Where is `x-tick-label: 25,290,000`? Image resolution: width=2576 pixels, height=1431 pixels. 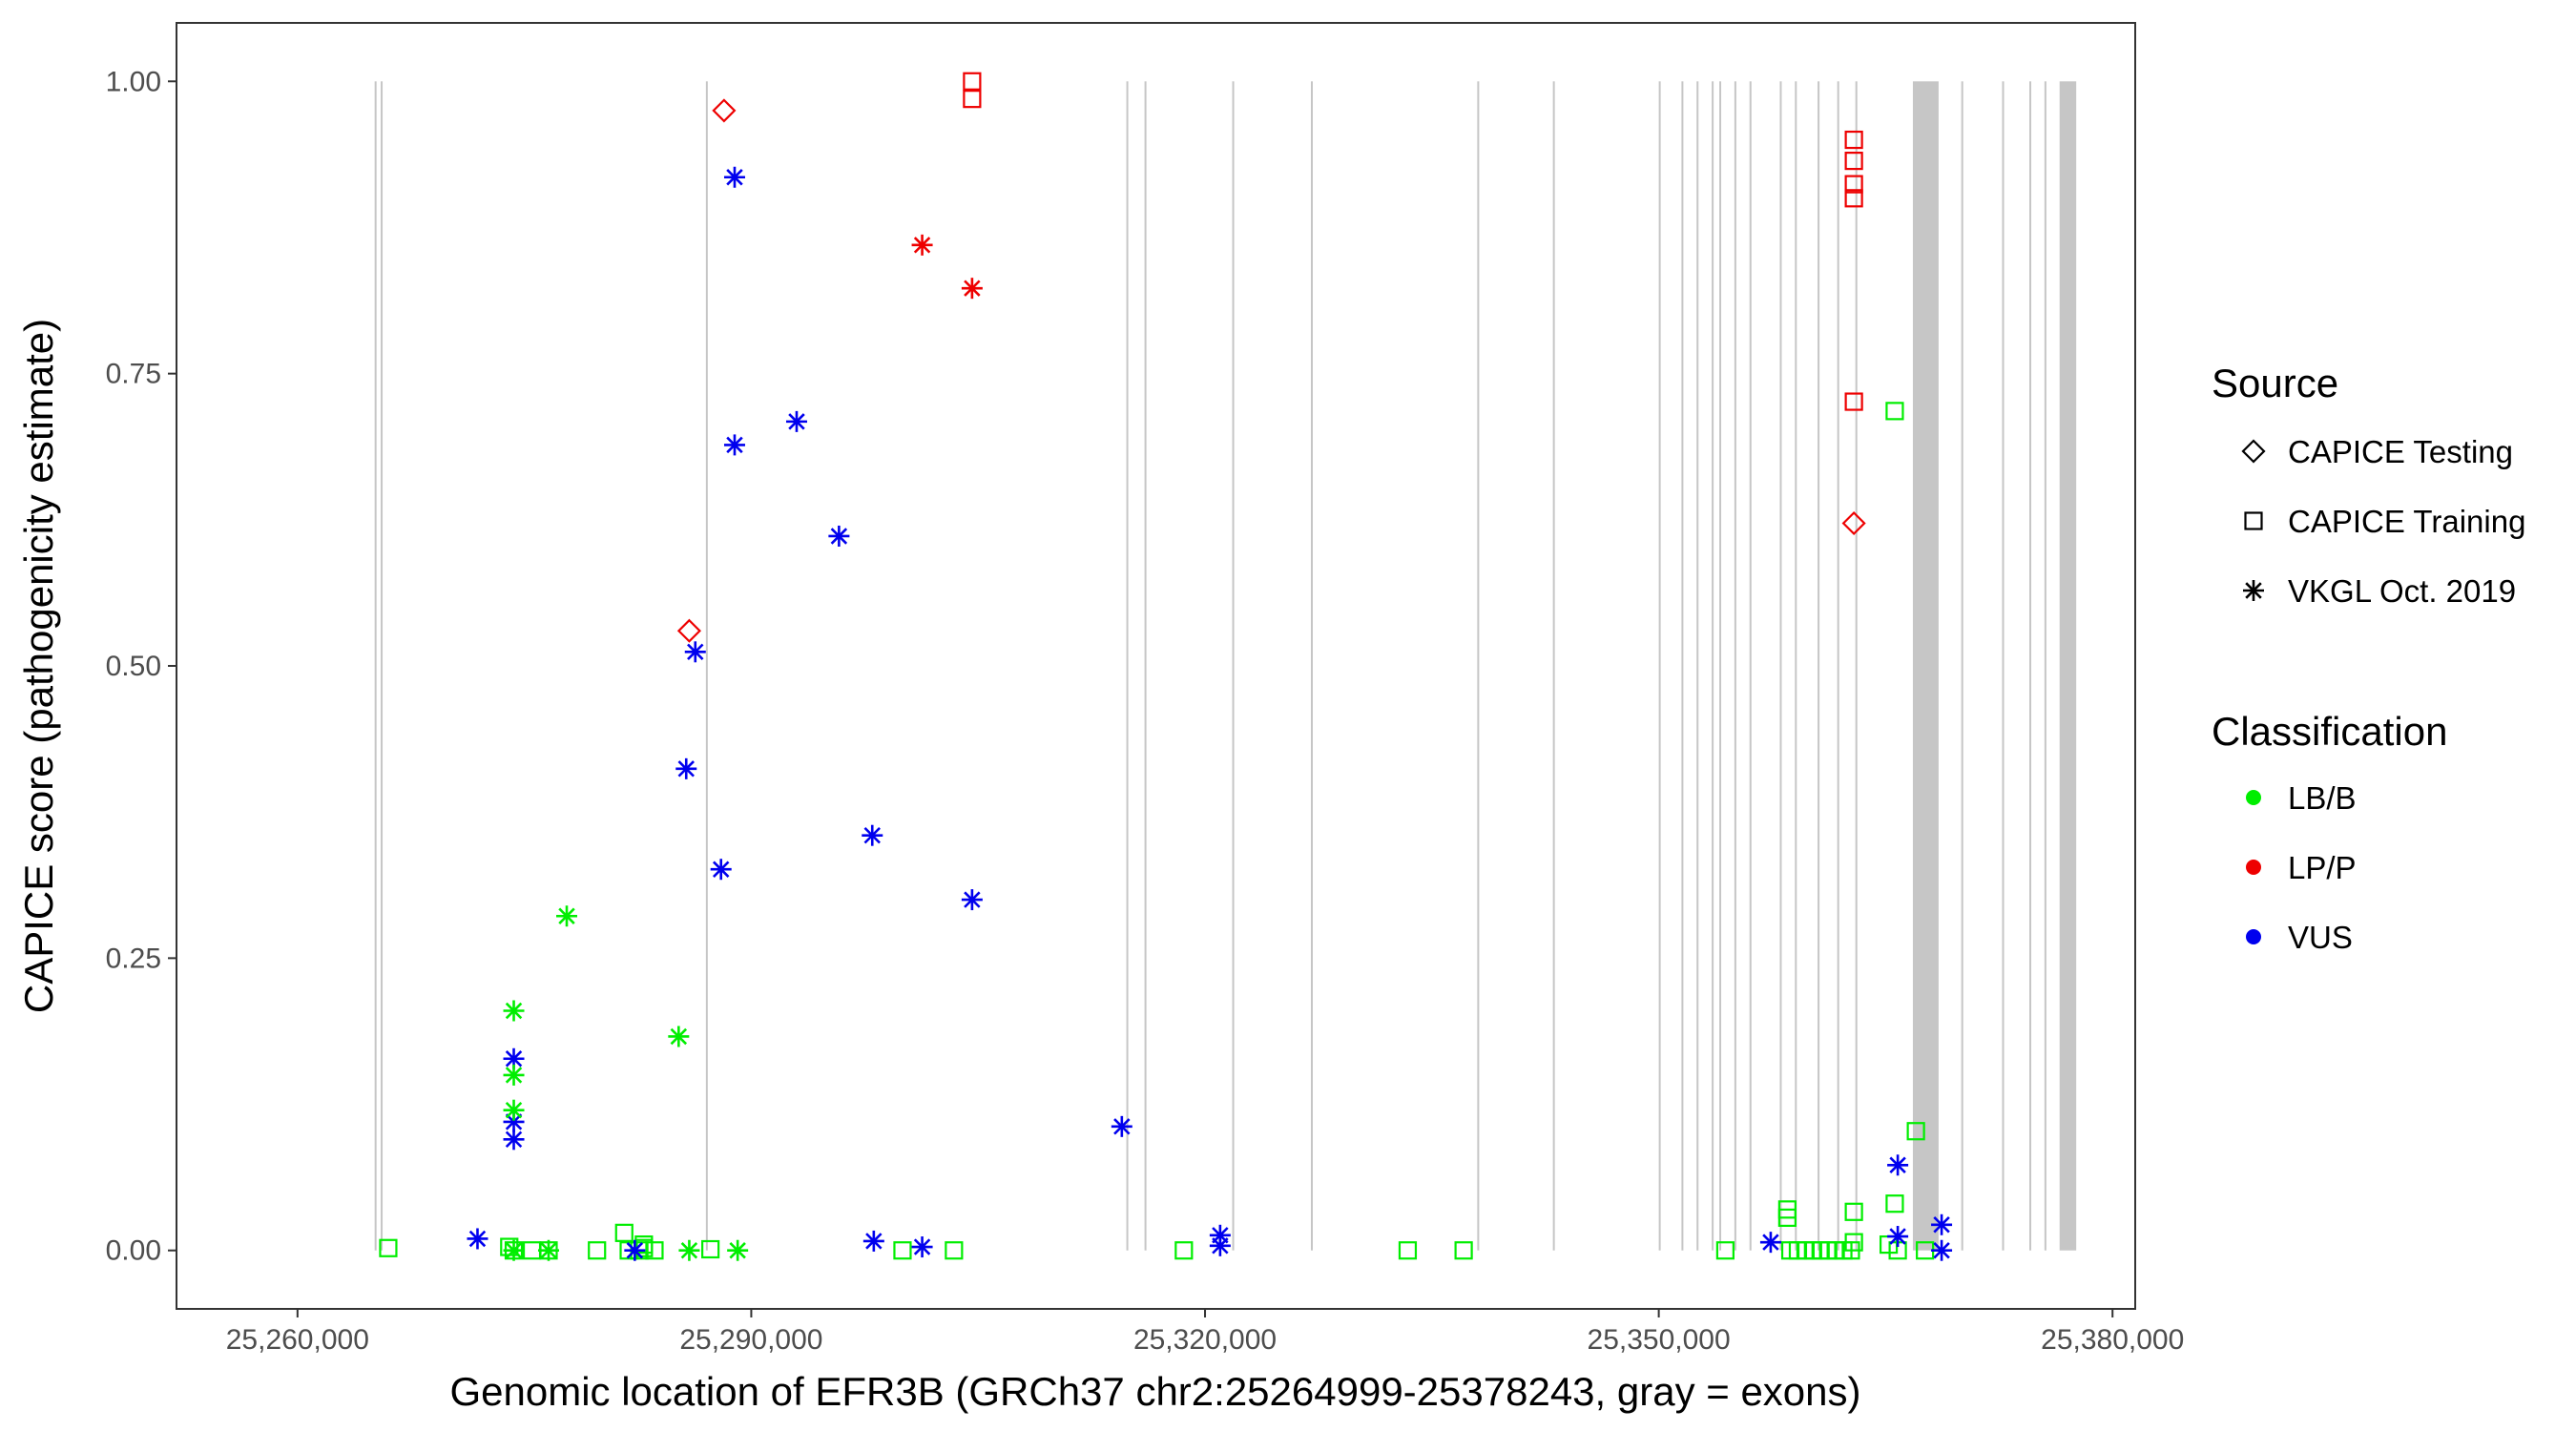
x-tick-label: 25,290,000 is located at coordinates (750, 1340).